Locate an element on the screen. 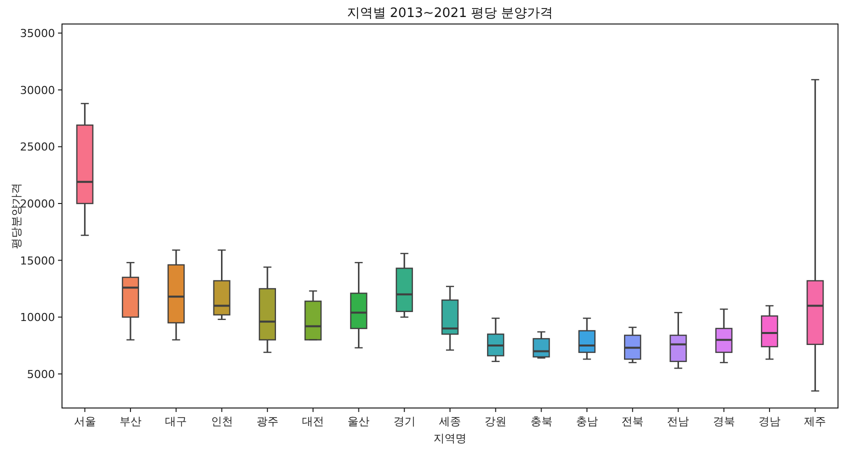 The width and height of the screenshot is (847, 456). chart-title: 지역별 2013~2021 평당 분양가격 is located at coordinates (450, 13).